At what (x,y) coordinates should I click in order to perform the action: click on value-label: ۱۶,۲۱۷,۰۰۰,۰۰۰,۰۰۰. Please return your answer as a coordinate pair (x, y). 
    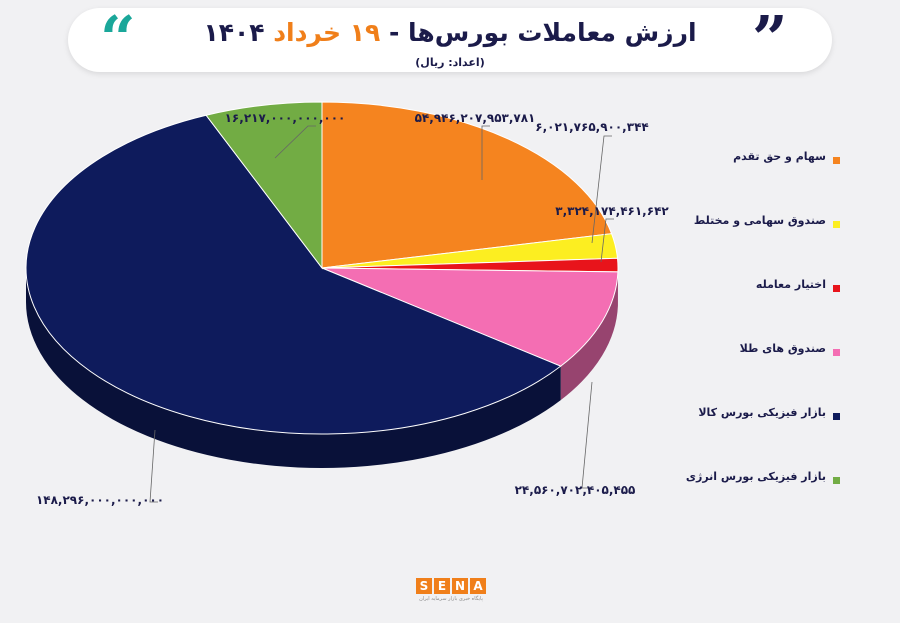
    Looking at the image, I should click on (285, 118).